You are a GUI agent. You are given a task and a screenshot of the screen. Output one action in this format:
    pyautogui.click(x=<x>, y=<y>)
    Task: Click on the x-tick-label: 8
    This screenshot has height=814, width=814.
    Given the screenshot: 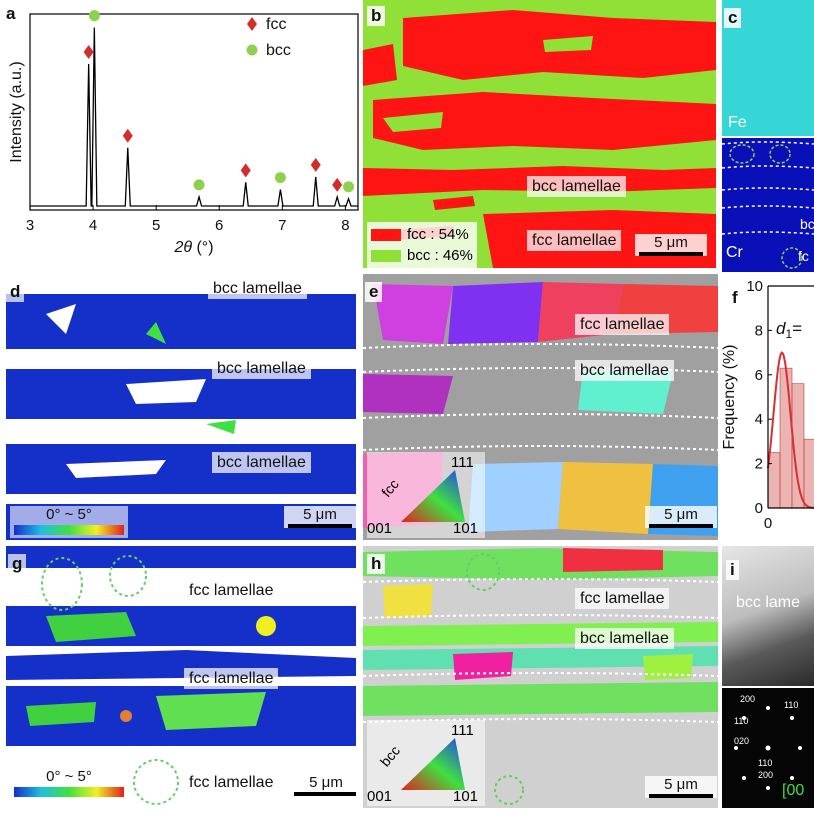 What is the action you would take?
    pyautogui.click(x=345, y=225)
    